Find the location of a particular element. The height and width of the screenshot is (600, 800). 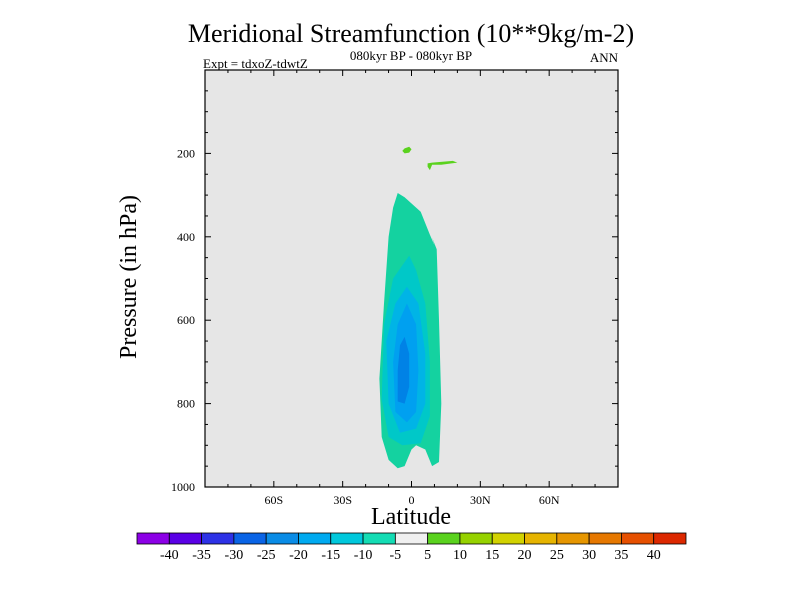

colorbar-label: -10 is located at coordinates (363, 555).